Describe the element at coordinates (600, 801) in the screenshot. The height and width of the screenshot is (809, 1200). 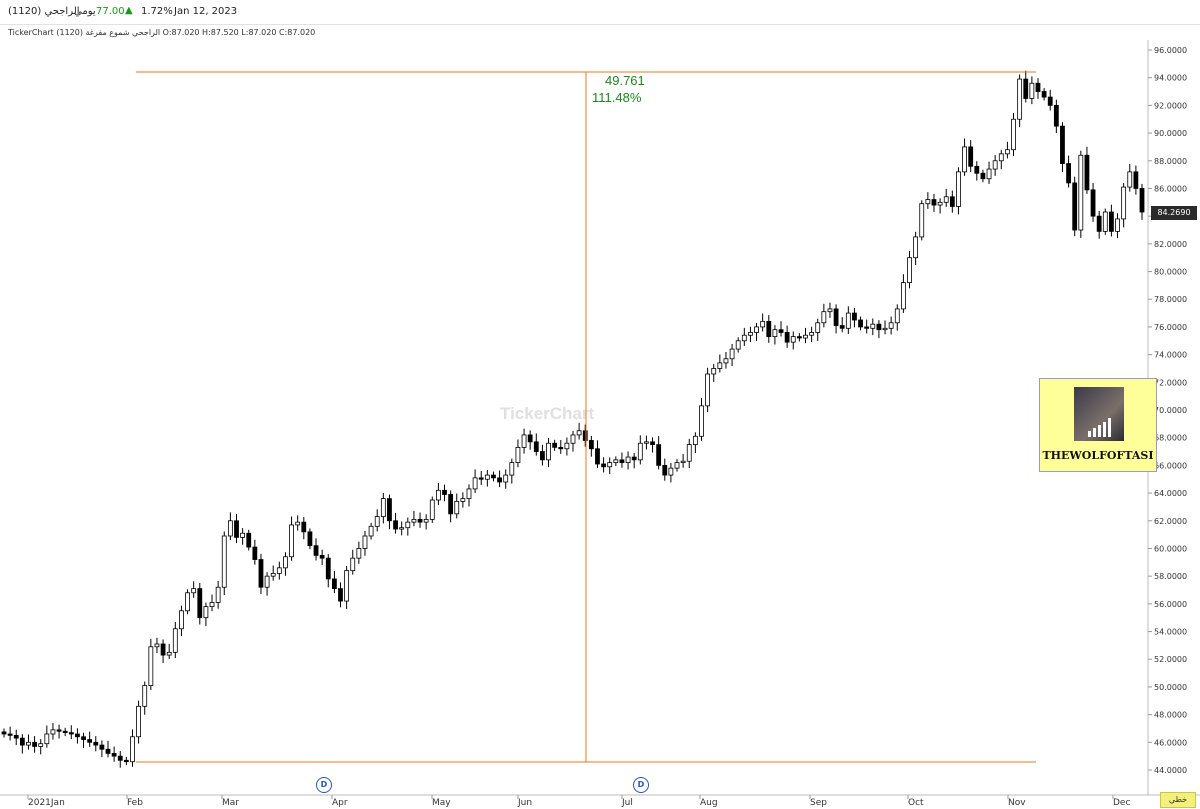
I see `time-axis: 2021Jan Feb Mar Apr May Jun Jul Aug Sep Oct Nov Dec` at that location.